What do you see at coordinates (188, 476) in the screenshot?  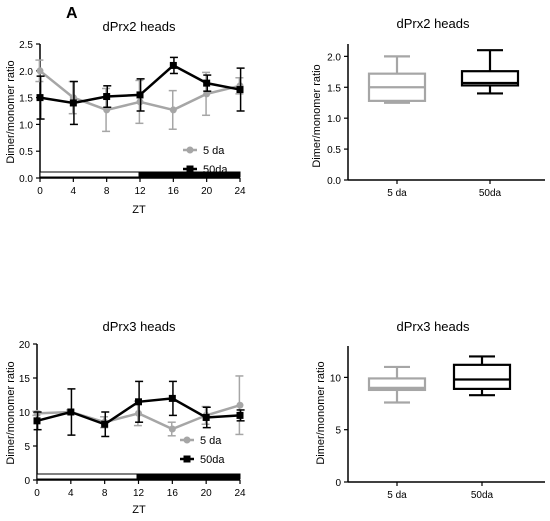 I see `dark-phase-bar` at bounding box center [188, 476].